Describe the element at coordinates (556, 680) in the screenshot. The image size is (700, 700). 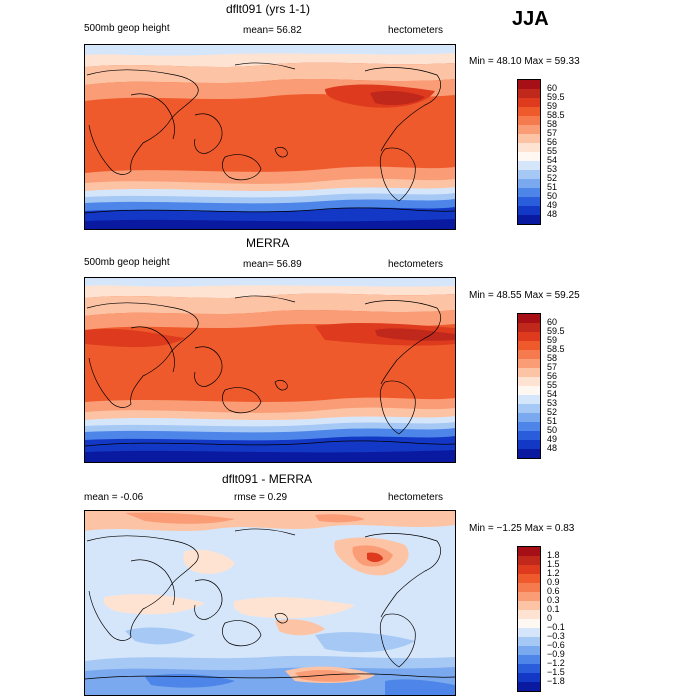
I see `panel-3-tick: −1.8` at that location.